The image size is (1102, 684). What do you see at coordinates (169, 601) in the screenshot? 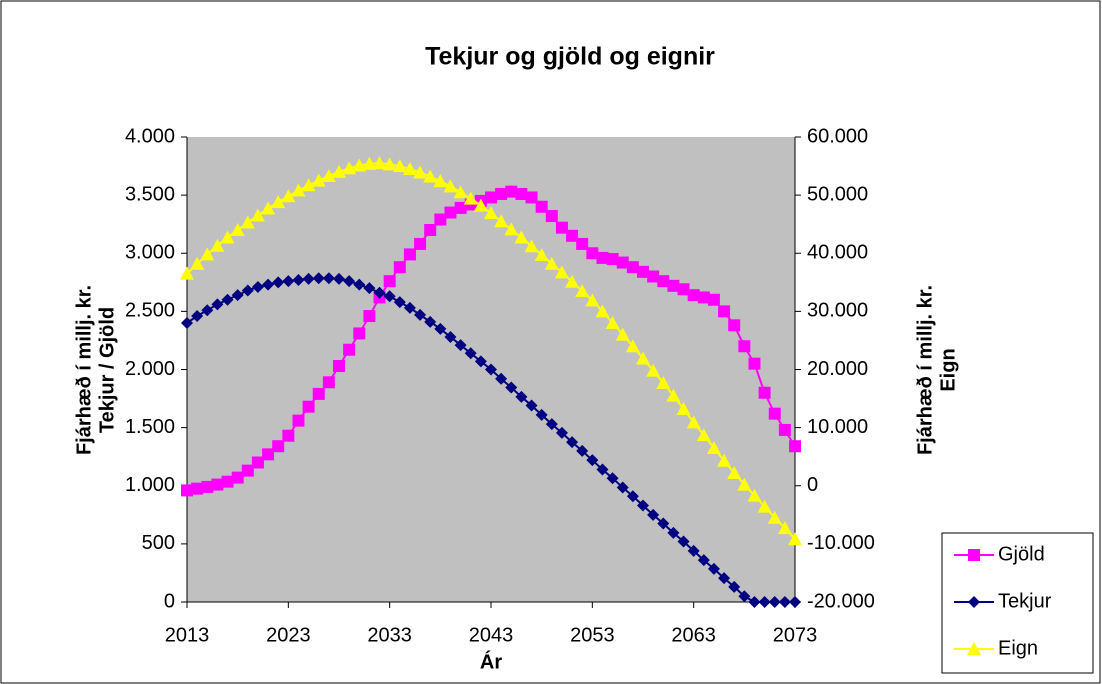
I see `y-tick-label: 0` at bounding box center [169, 601].